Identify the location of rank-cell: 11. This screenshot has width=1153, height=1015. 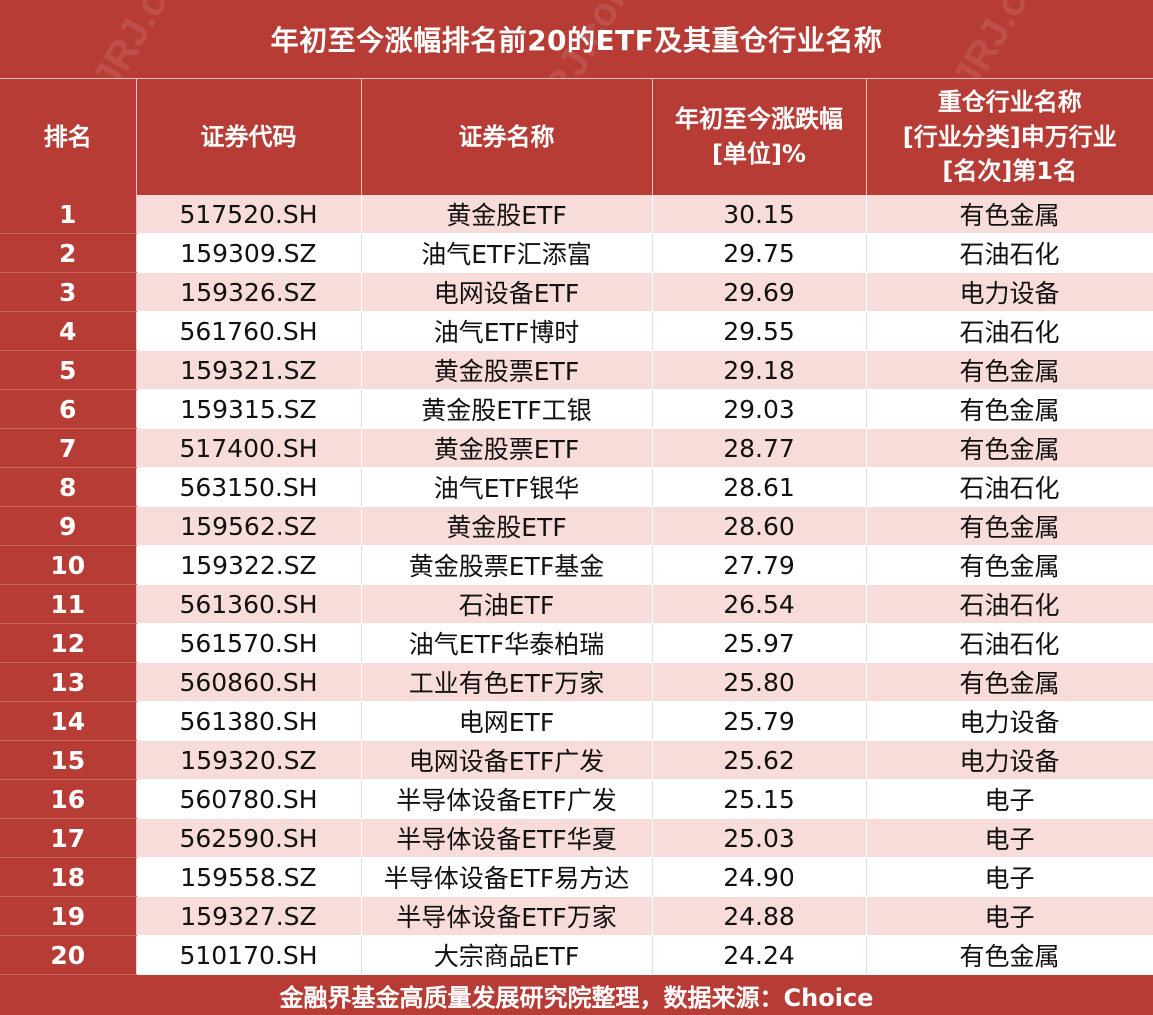
(68, 604).